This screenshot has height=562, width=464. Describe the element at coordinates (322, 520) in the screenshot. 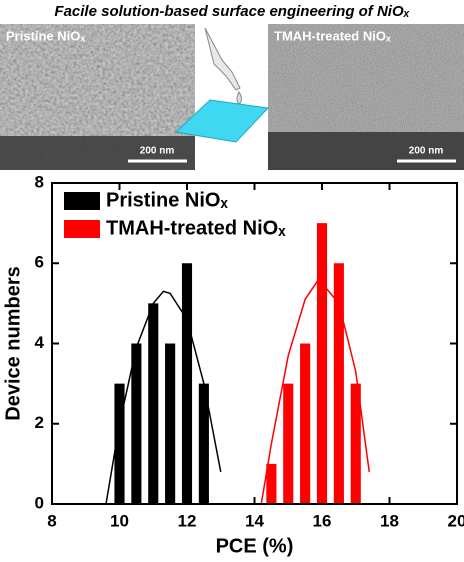

I see `x-tick-label: 16` at that location.